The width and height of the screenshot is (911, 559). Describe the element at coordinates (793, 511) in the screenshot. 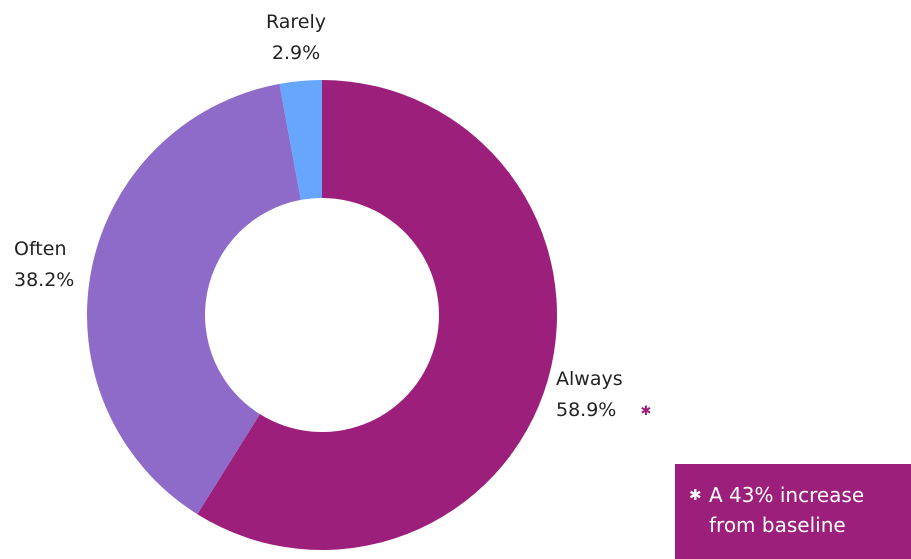

I see `baseline-note-box: ✱ A 43% increase from baseline` at that location.